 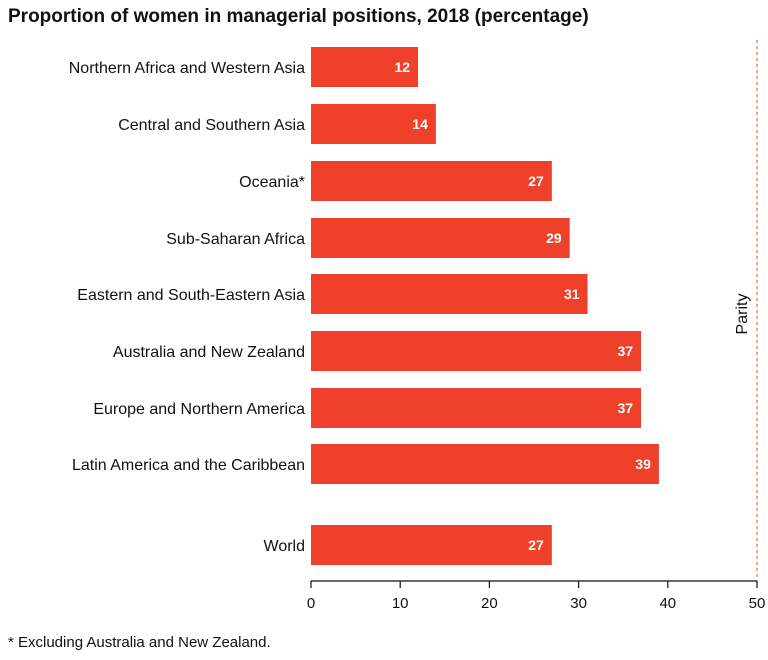 What do you see at coordinates (420, 124) in the screenshot?
I see `data-label: 14` at bounding box center [420, 124].